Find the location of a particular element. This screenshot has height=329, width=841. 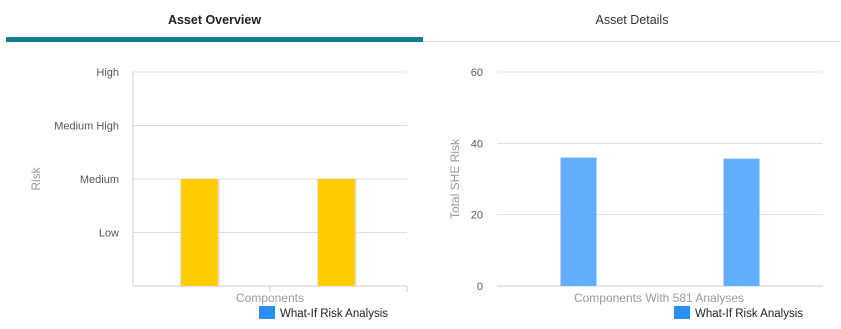

active-tab-indicator is located at coordinates (214, 39).